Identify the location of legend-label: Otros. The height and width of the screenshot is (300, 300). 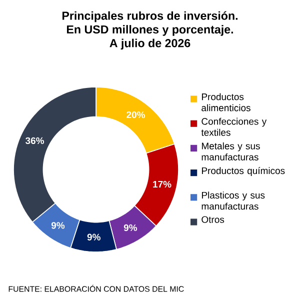
(213, 219).